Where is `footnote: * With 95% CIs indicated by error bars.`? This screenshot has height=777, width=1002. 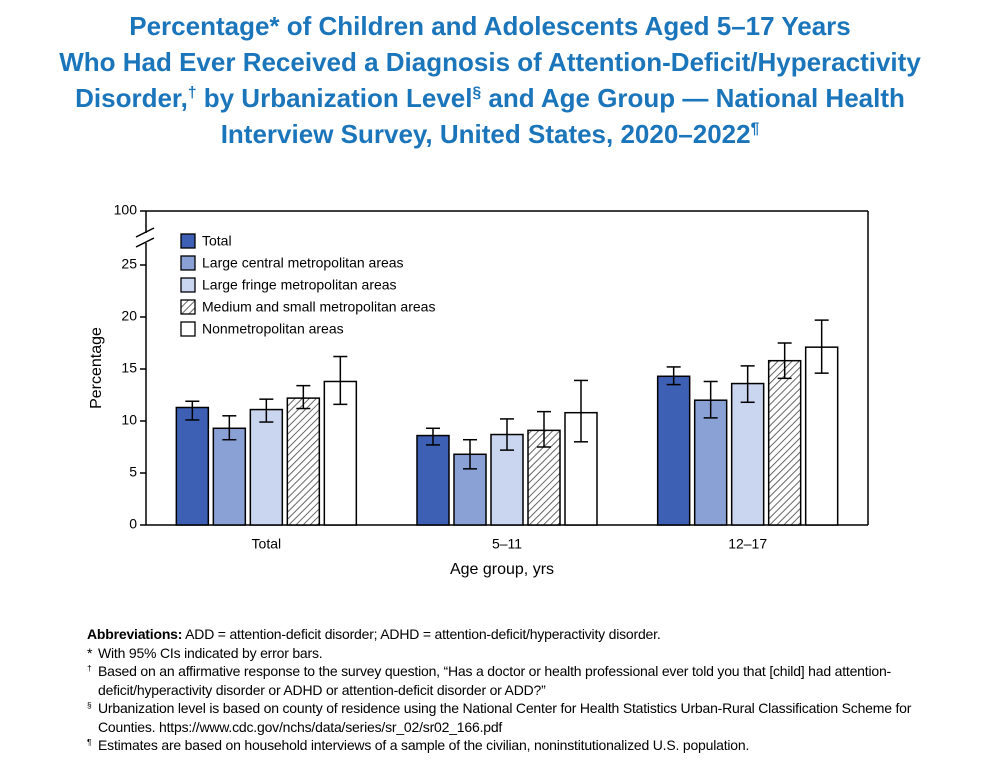 footnote: * With 95% CIs indicated by error bars. is located at coordinates (502, 653).